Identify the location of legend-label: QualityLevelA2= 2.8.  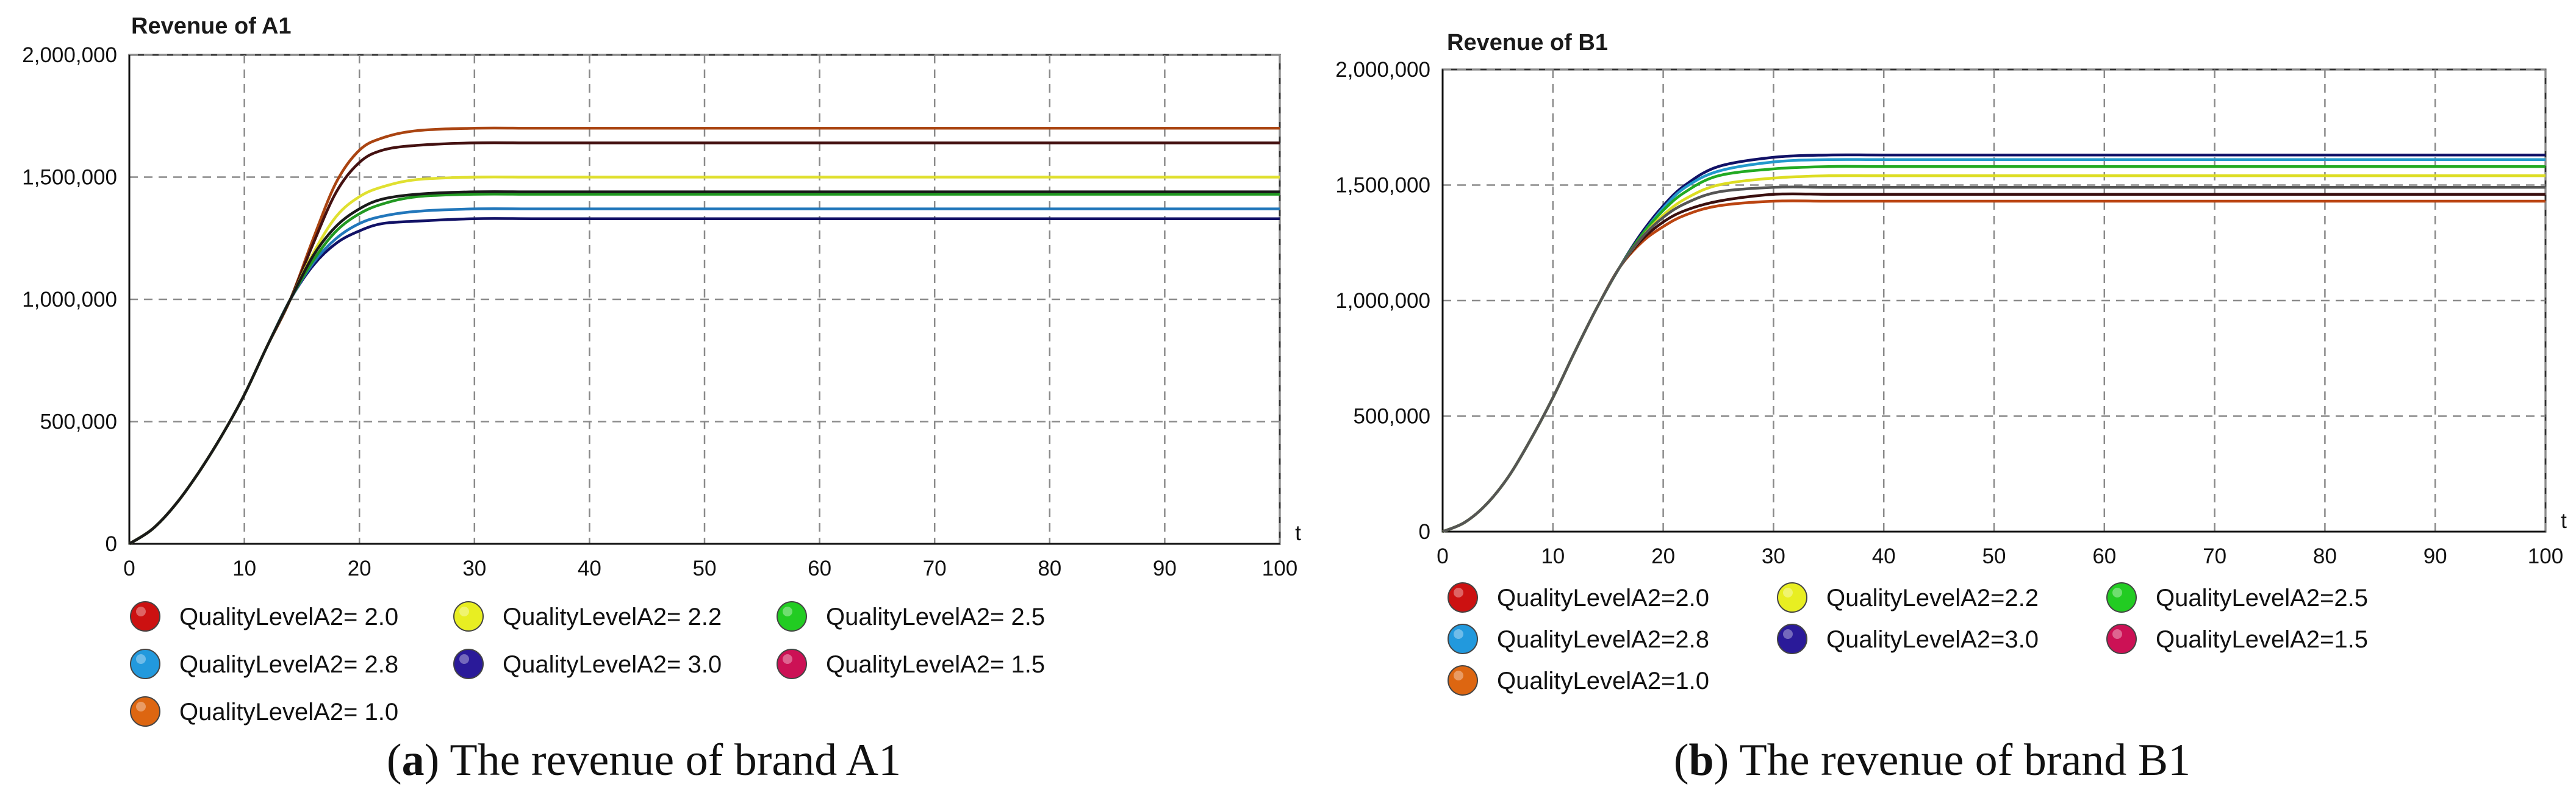
(289, 664).